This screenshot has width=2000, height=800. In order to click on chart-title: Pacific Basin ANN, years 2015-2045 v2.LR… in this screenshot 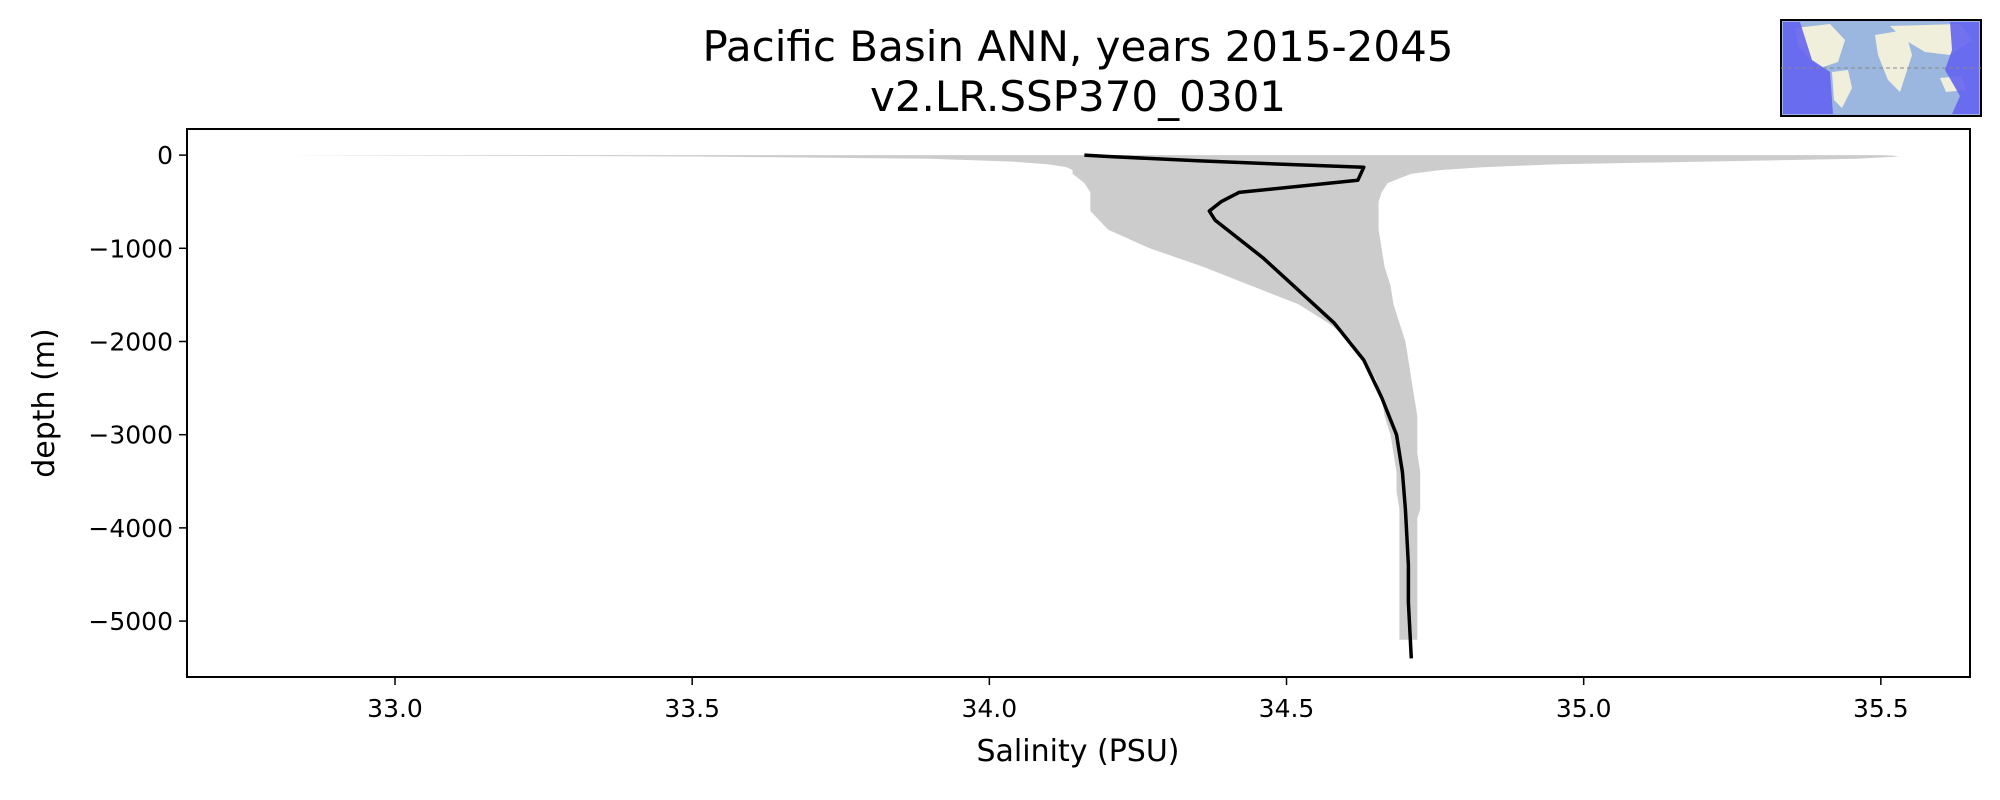, I will do `click(1000, 72)`.